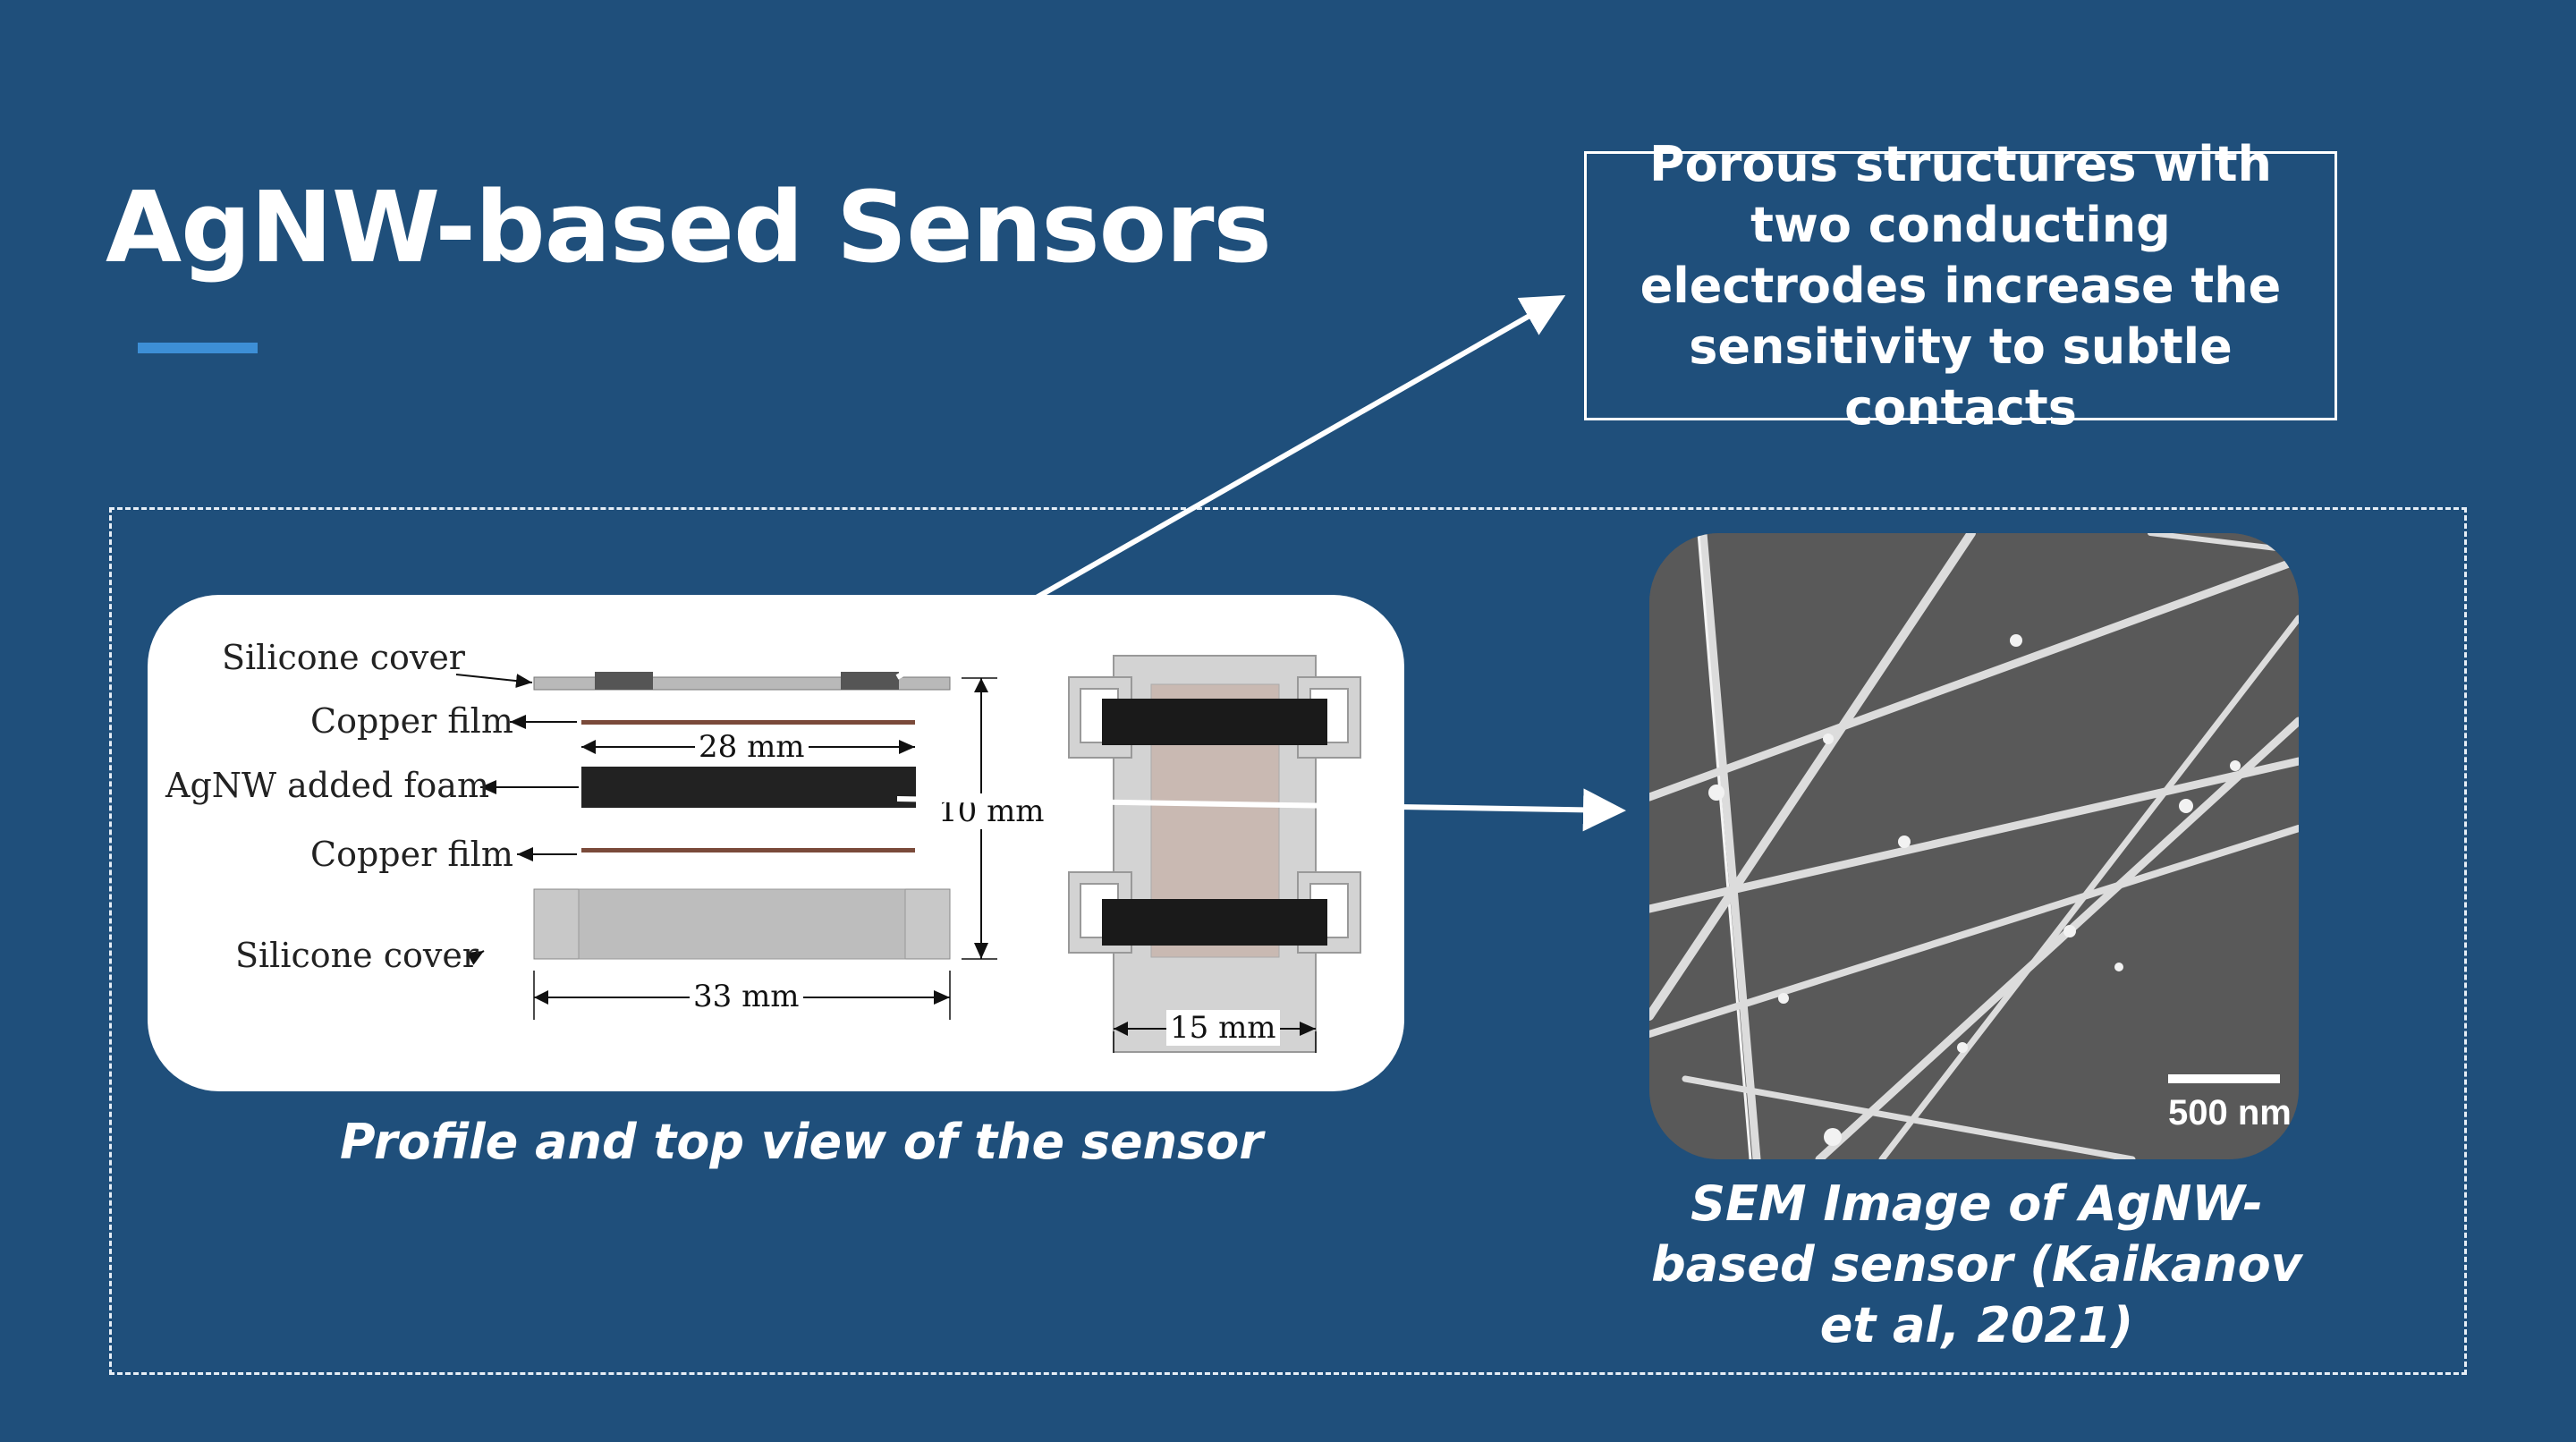 The image size is (2576, 1442). Describe the element at coordinates (752, 747) in the screenshot. I see `dimension-foam-length: 28 mm` at that location.